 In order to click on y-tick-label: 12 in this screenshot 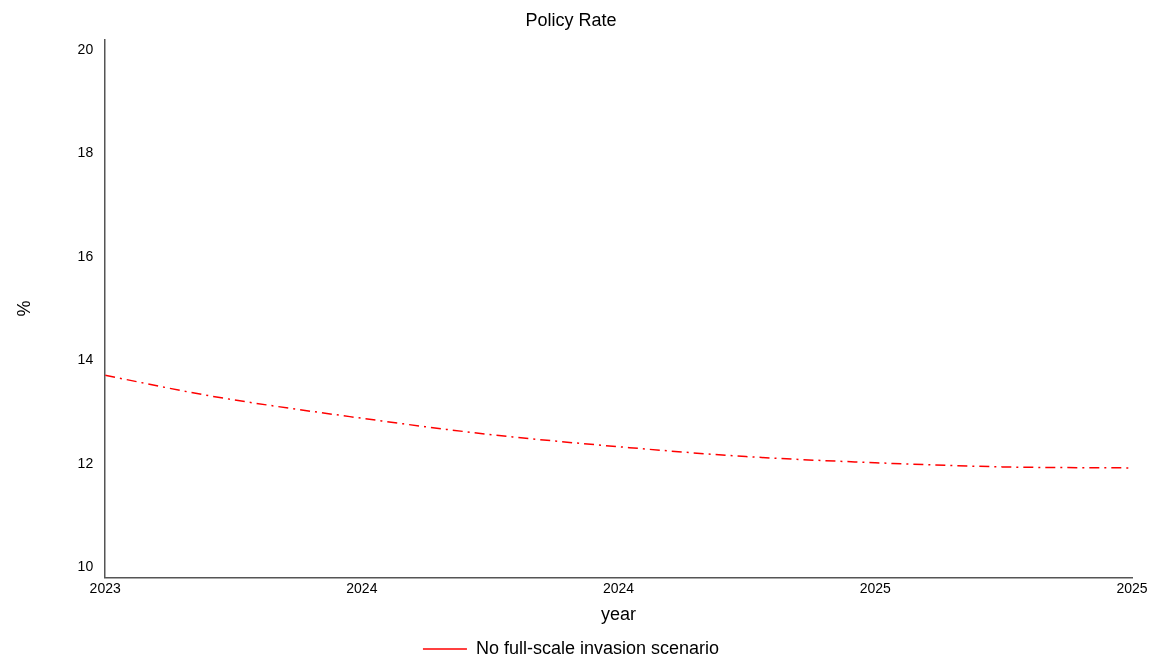, I will do `click(85, 462)`.